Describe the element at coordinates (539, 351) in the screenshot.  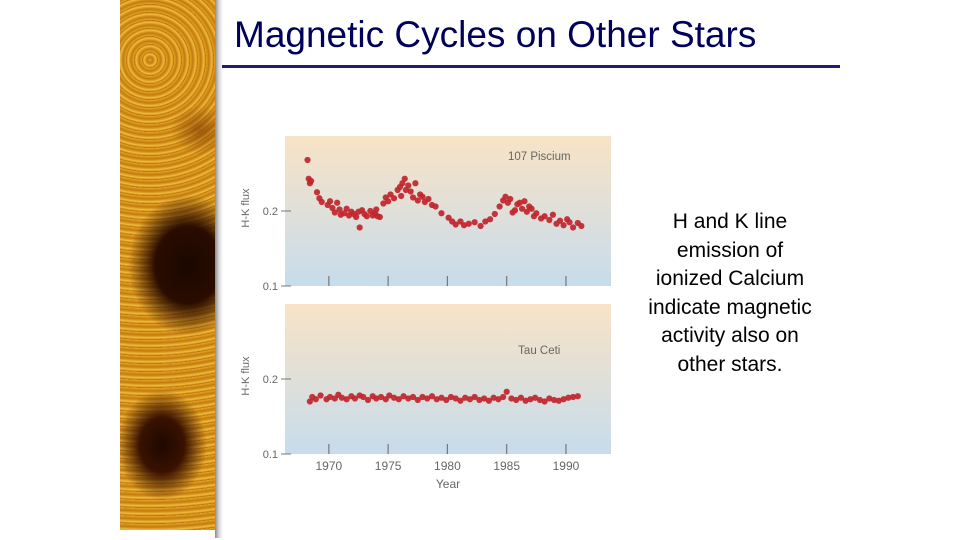
I see `star-name-label: Tau Ceti` at that location.